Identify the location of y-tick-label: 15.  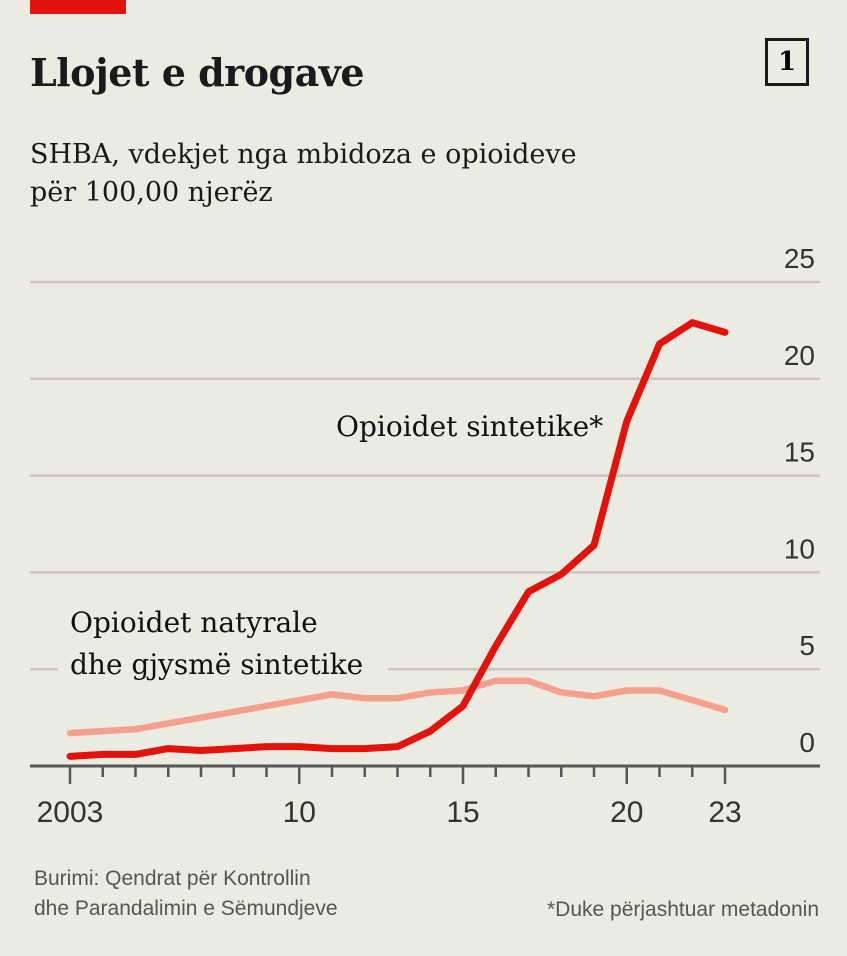
(799, 452).